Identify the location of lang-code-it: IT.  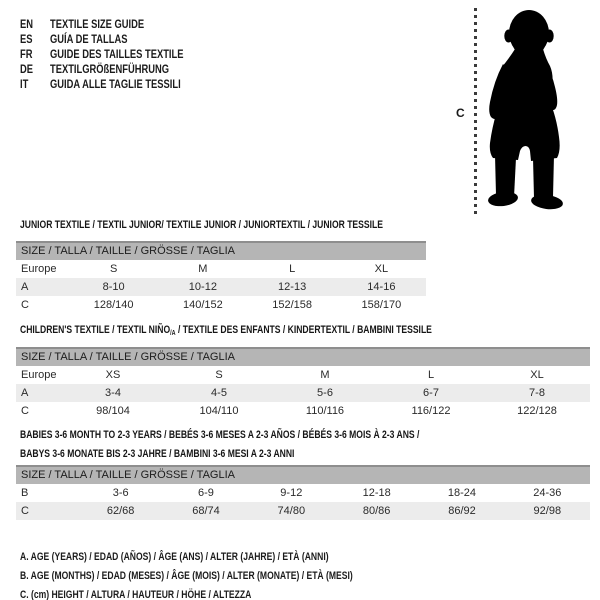
(24, 84).